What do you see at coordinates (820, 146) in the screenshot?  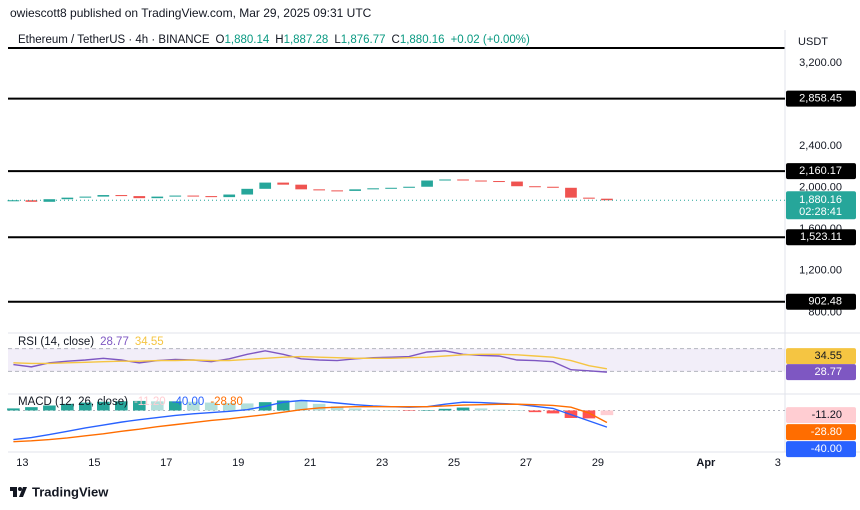 I see `y-tick-label: 2,400.00` at bounding box center [820, 146].